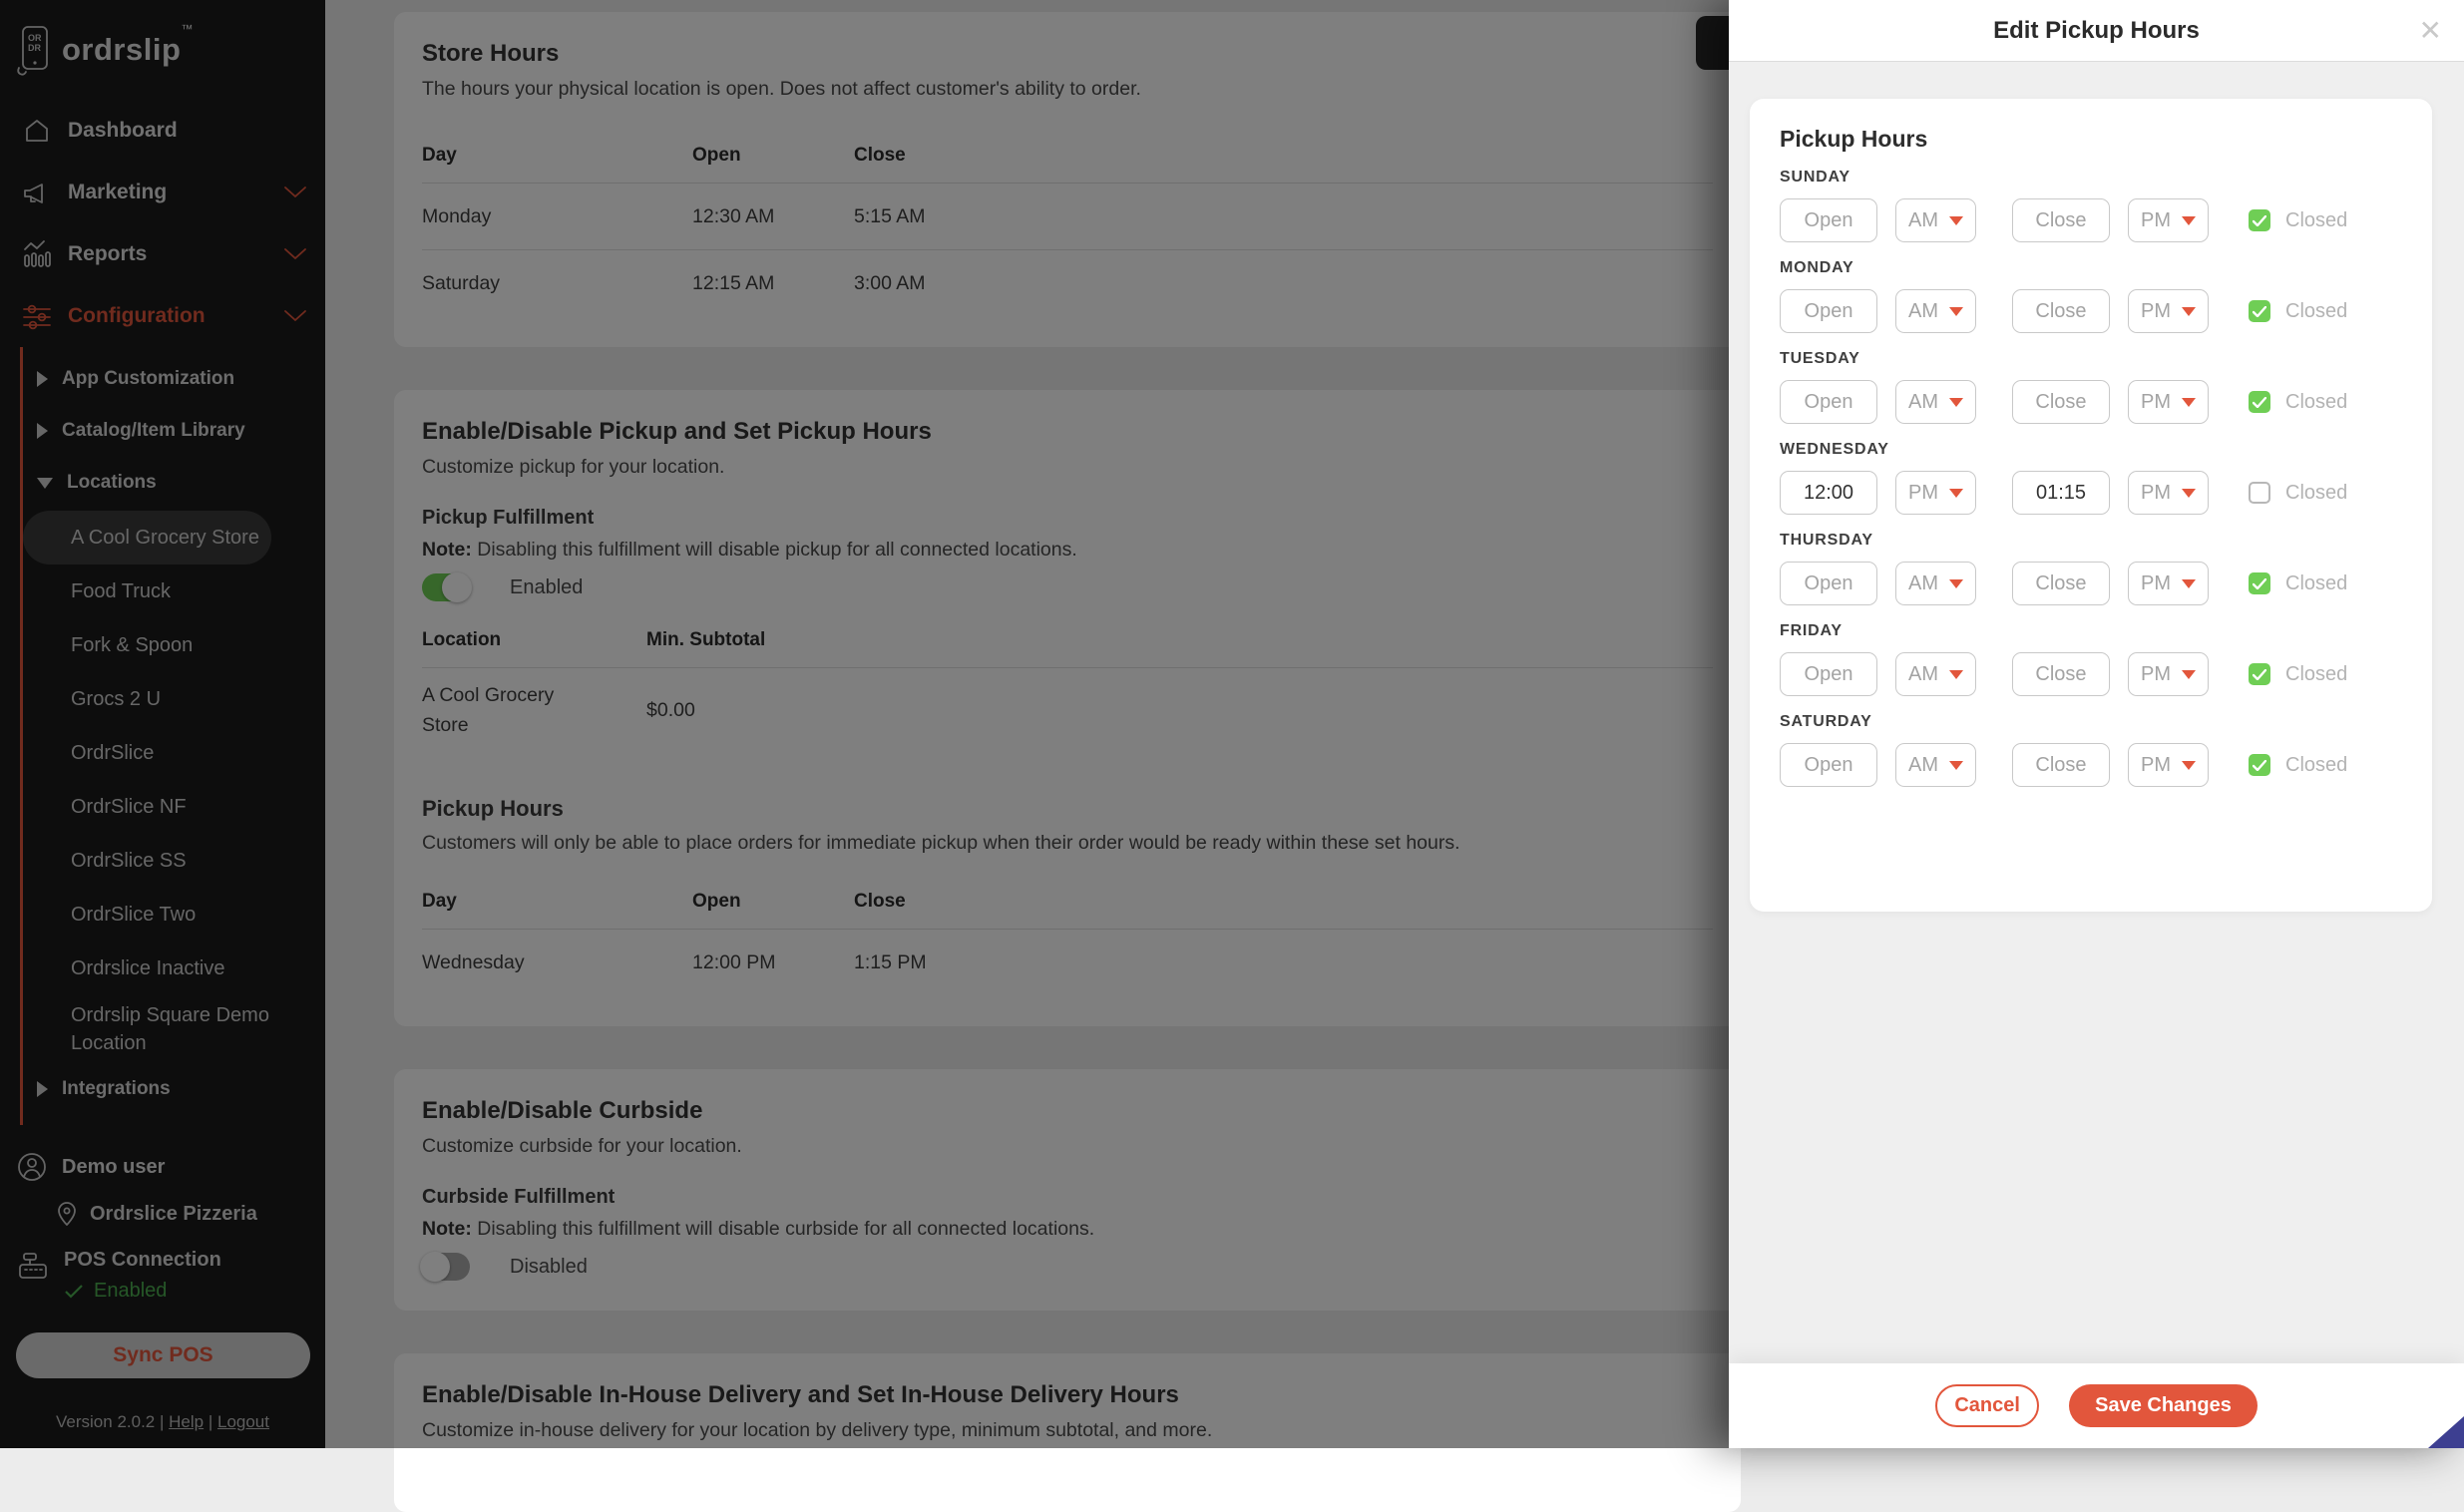 The width and height of the screenshot is (2464, 1512). I want to click on drawer-header: Edit Pickup Hours ✕, so click(2096, 31).